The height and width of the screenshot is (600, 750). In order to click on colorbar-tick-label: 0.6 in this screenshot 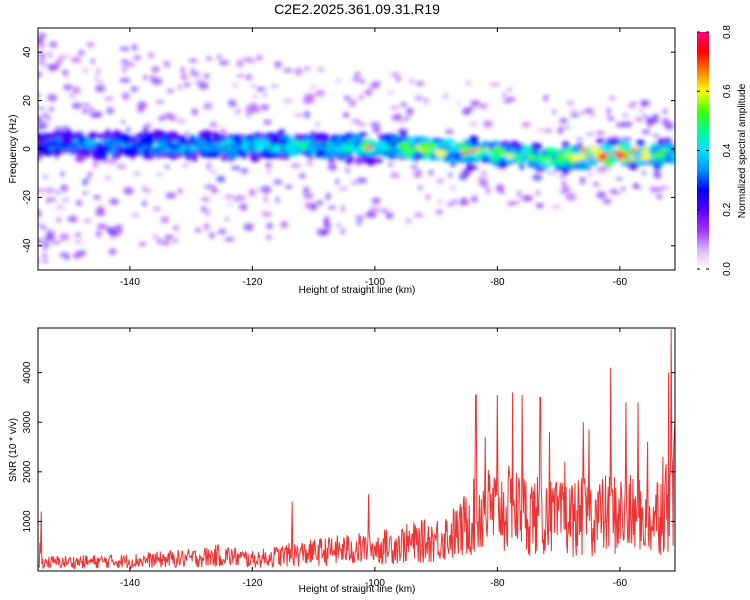, I will do `click(727, 91)`.